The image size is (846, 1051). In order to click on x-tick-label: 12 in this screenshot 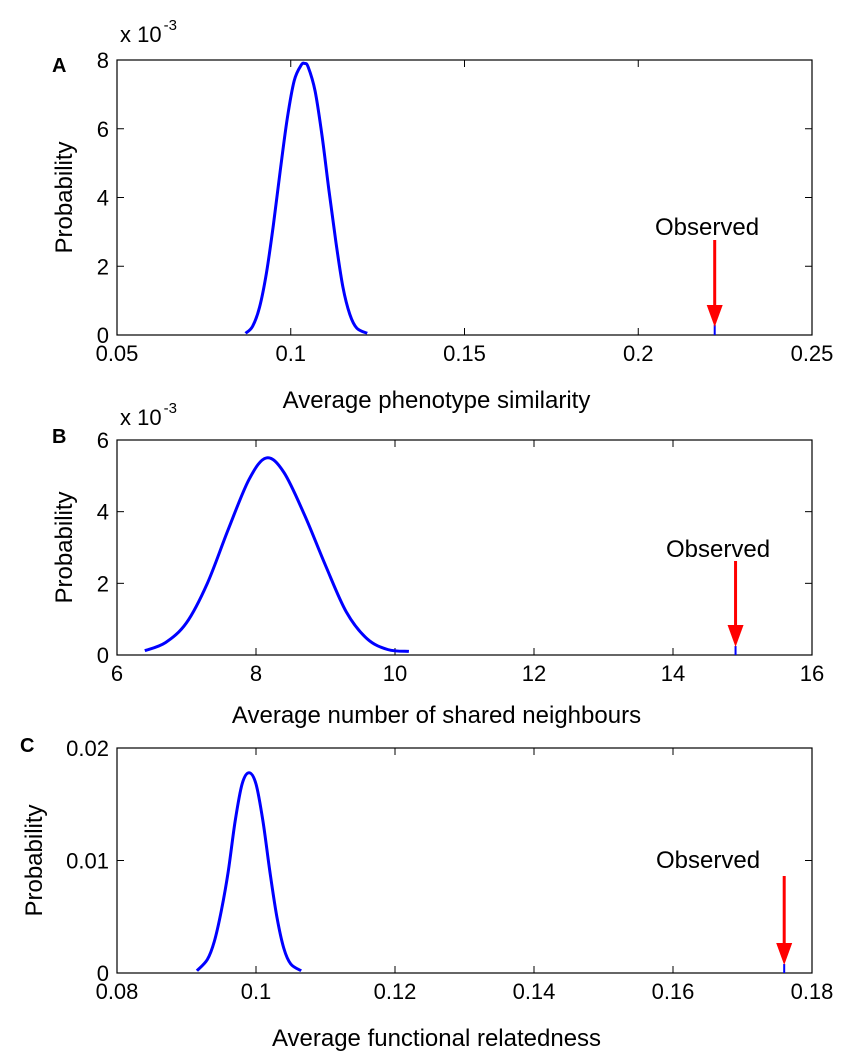, I will do `click(534, 673)`.